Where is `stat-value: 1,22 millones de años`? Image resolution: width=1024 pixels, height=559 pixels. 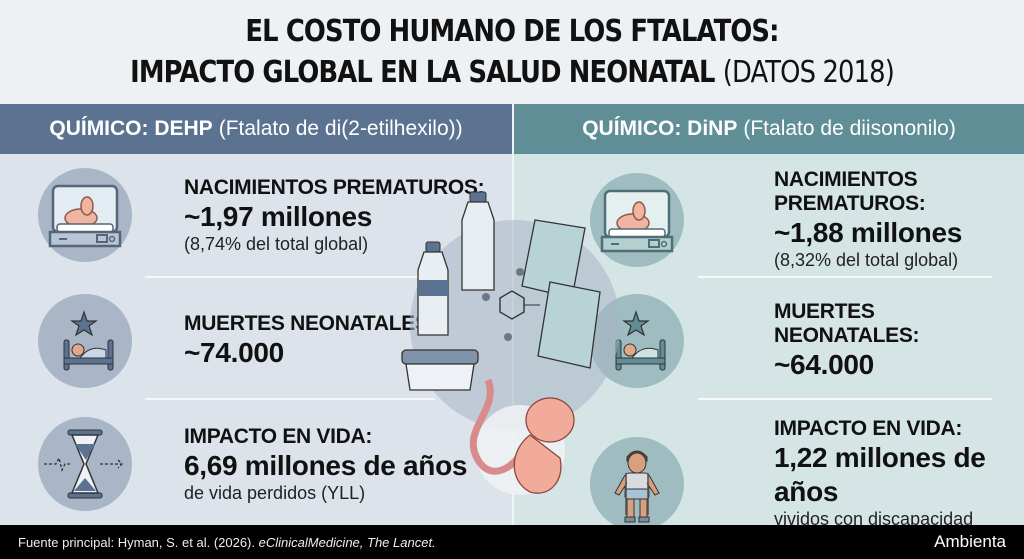 stat-value: 1,22 millones de años is located at coordinates (880, 474).